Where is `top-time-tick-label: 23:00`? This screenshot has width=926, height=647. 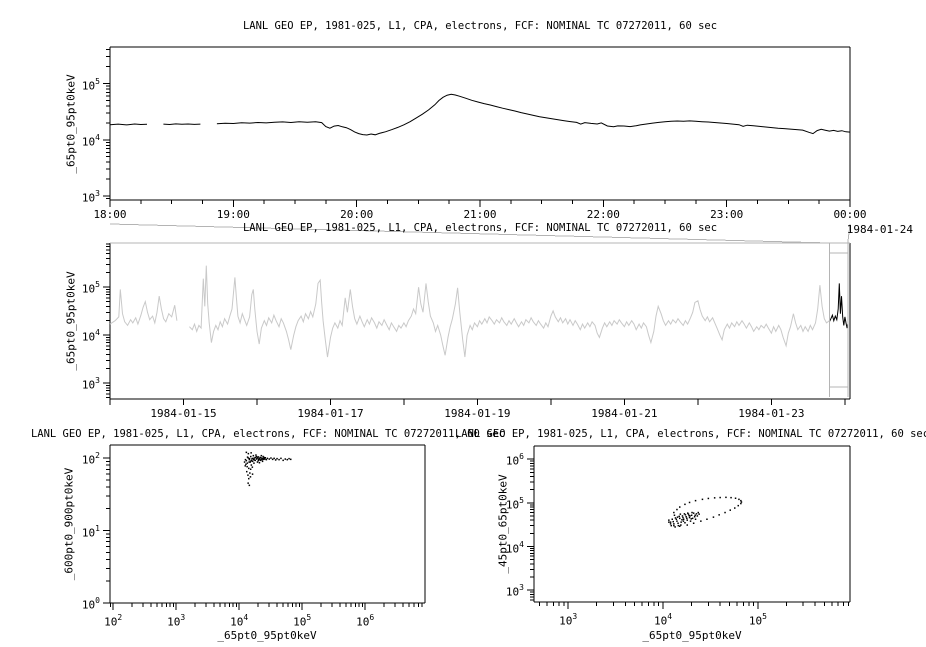
top-time-tick-label: 23:00 is located at coordinates (727, 214).